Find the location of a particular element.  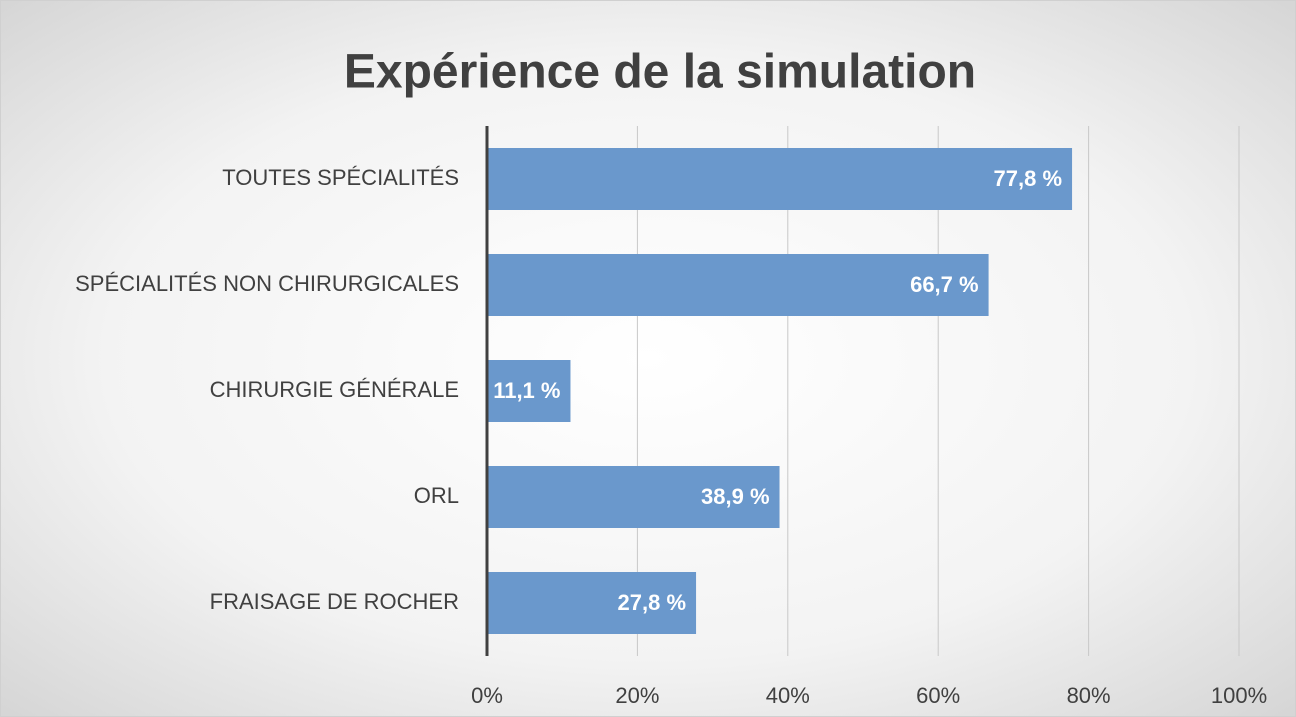

chart-title: Expérience de la simulation is located at coordinates (660, 72).